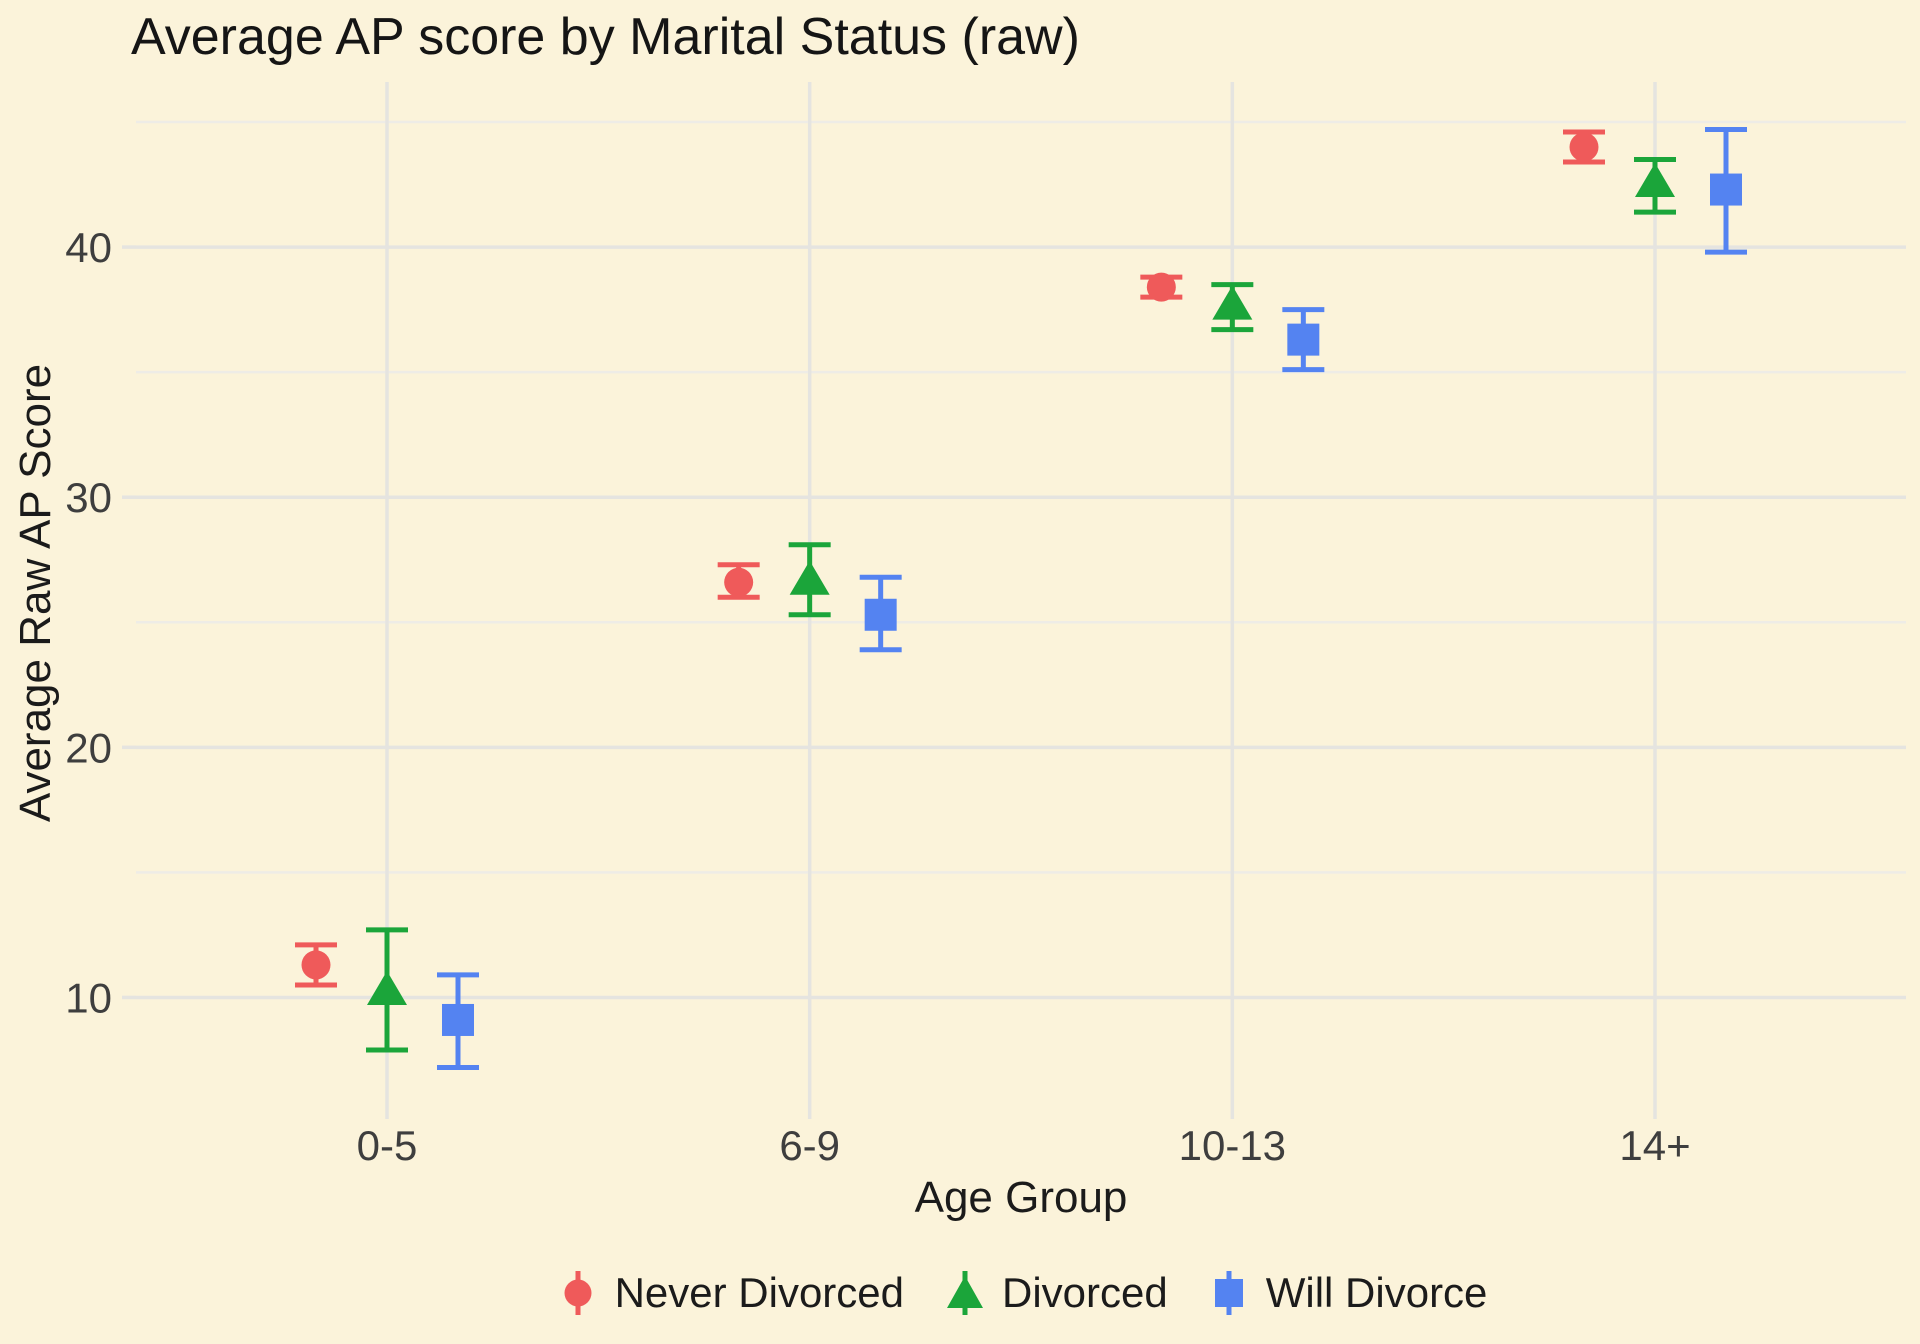 The image size is (1920, 1344). What do you see at coordinates (759, 1292) in the screenshot?
I see `legend-label-never-divorced: Never Divorced` at bounding box center [759, 1292].